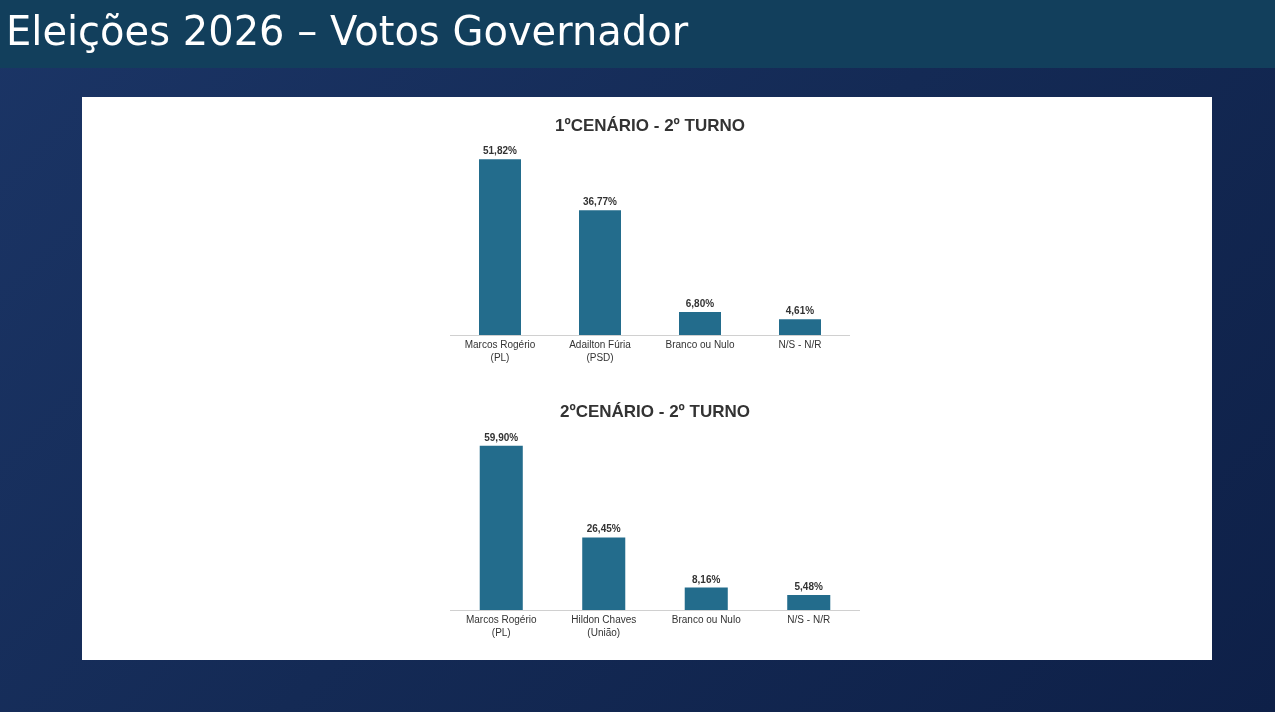  I want to click on data-label: 6,80%, so click(700, 303).